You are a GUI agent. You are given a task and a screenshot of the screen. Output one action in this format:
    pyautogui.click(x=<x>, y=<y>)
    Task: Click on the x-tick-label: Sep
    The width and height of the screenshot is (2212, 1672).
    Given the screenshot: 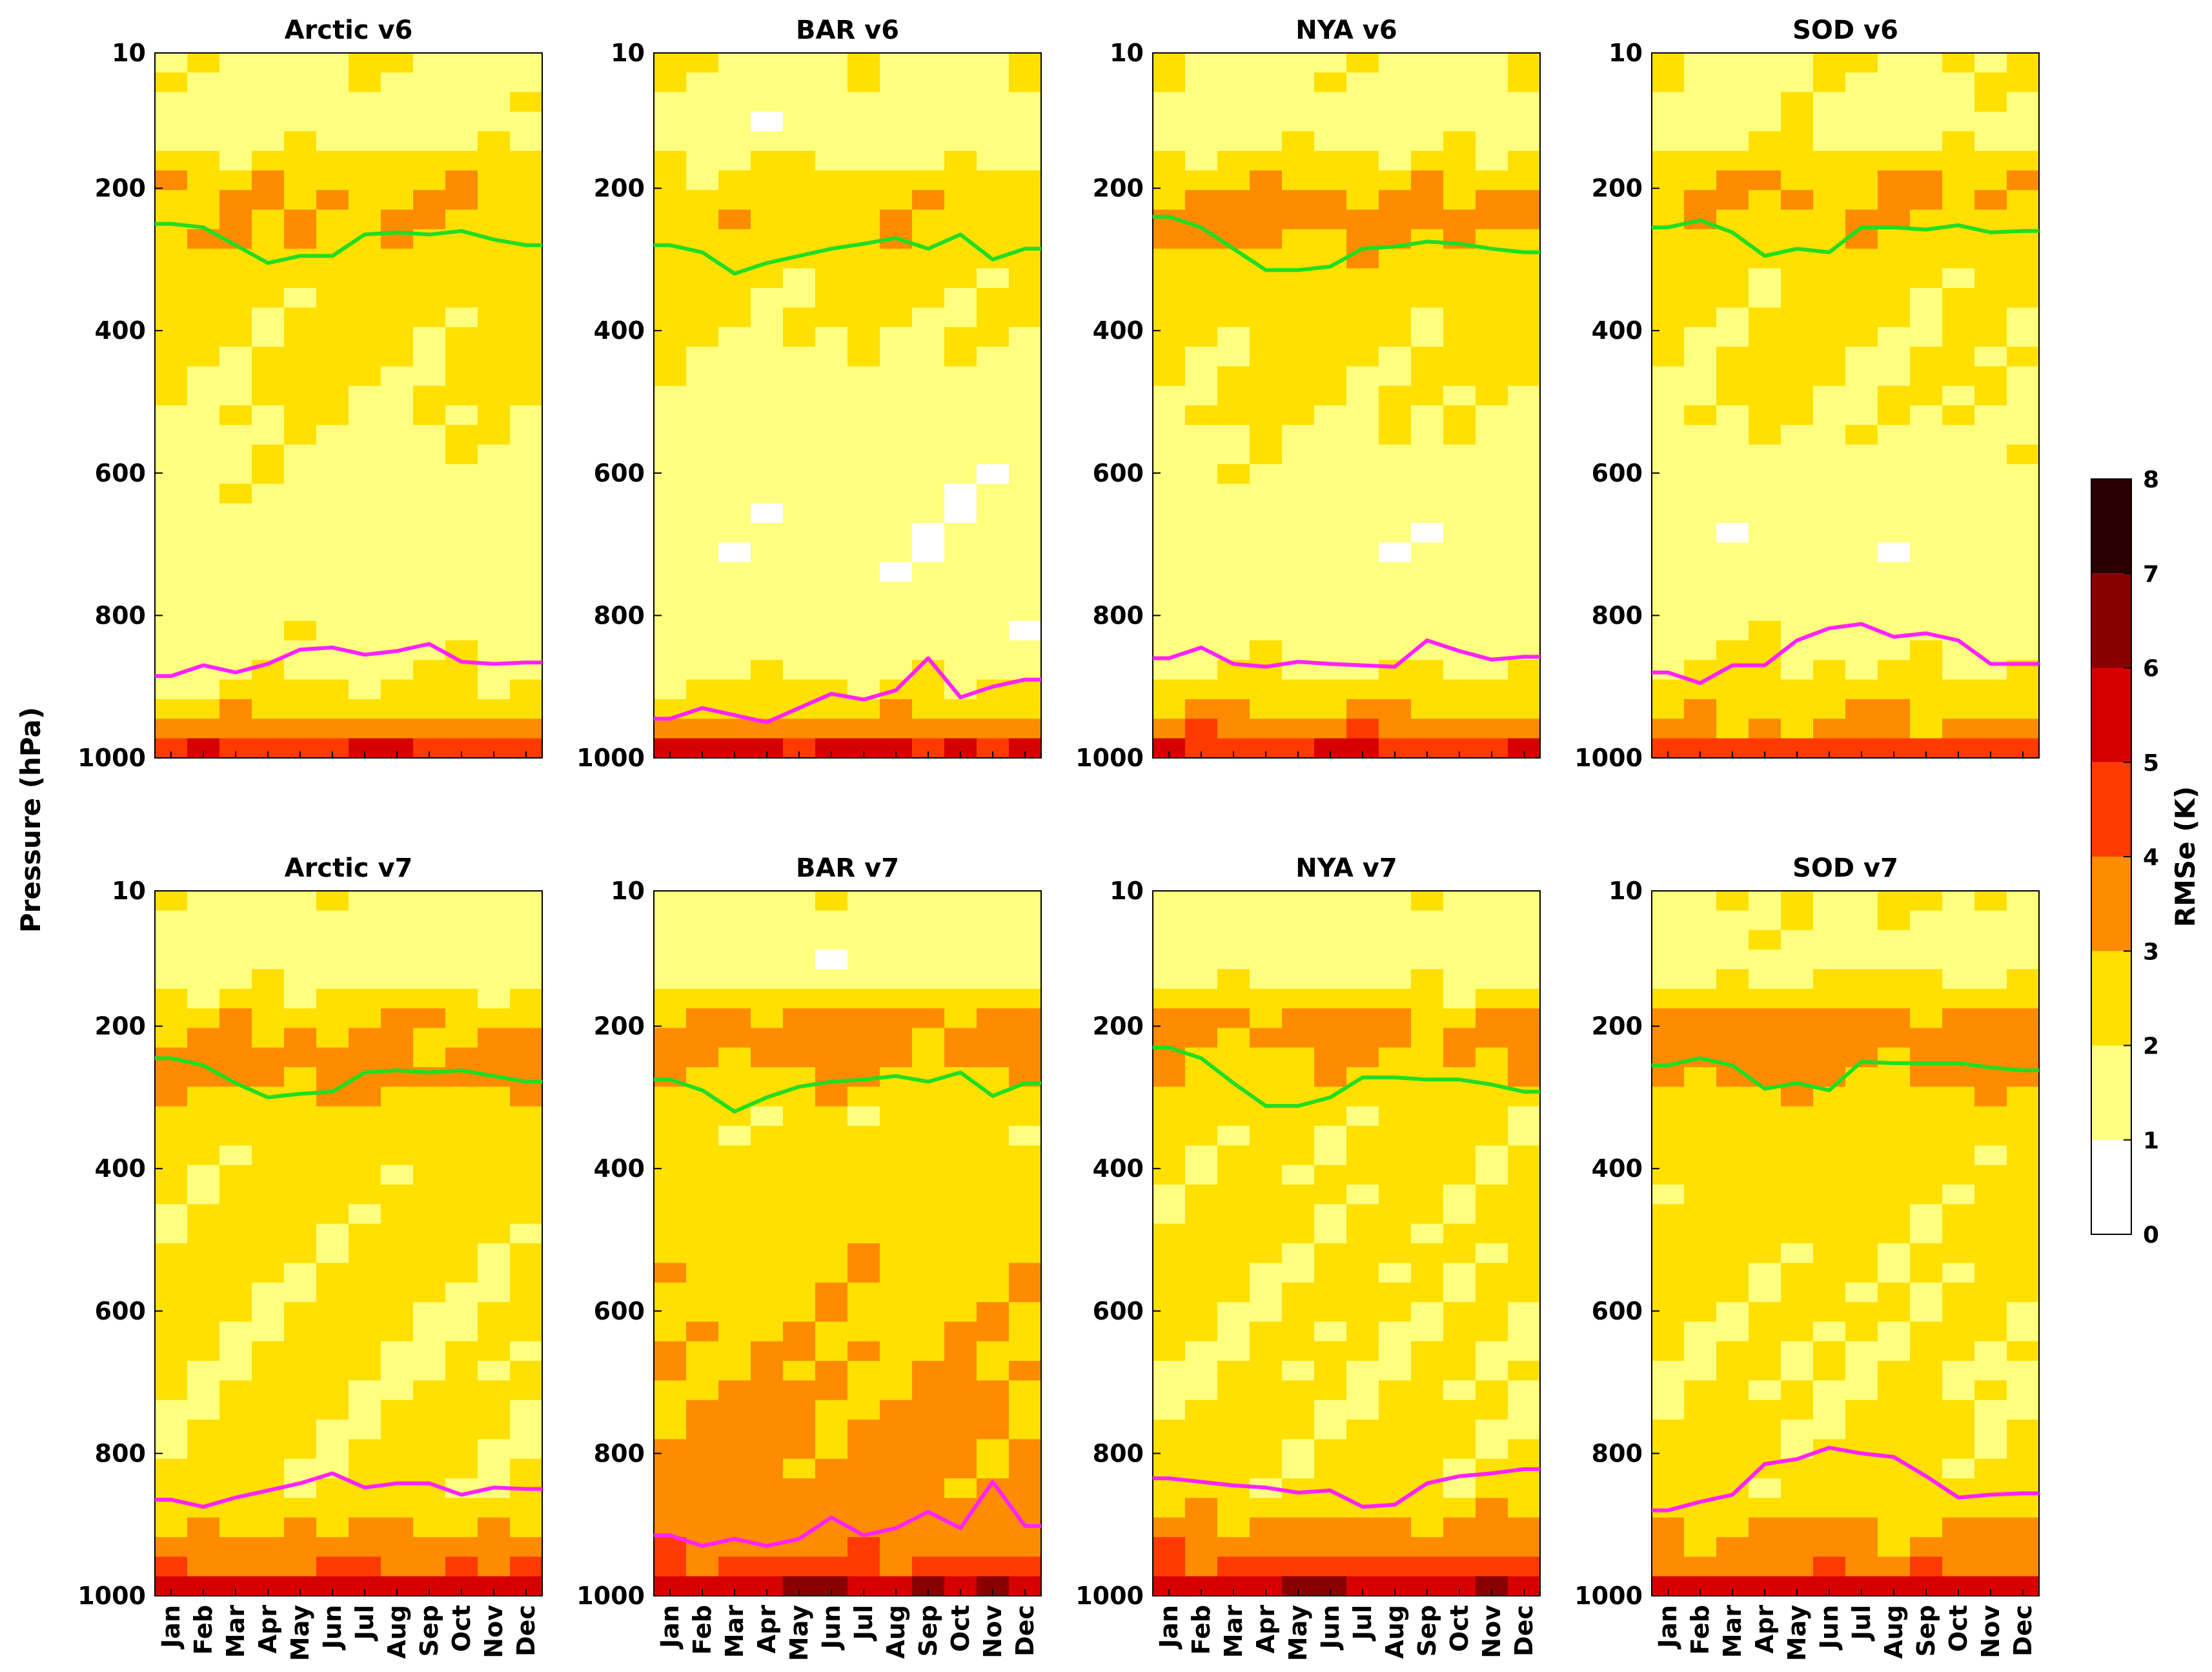 What is the action you would take?
    pyautogui.click(x=429, y=1631)
    